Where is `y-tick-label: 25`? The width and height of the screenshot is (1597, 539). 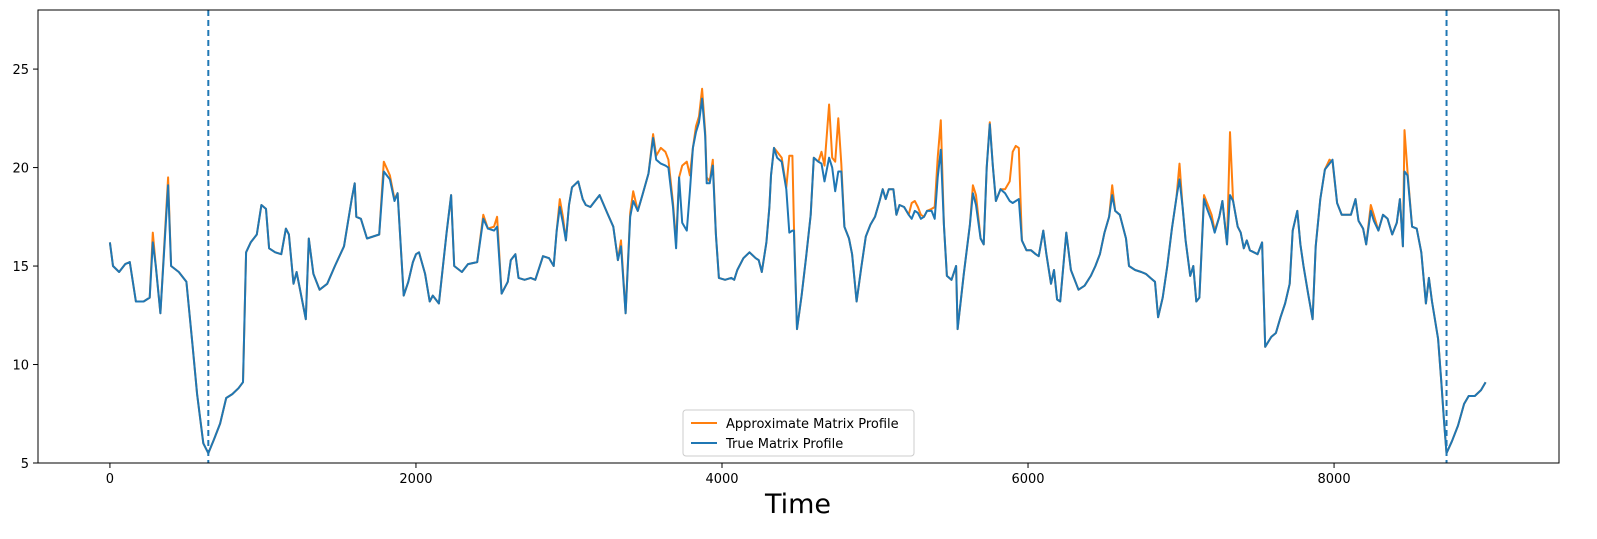
y-tick-label: 25 is located at coordinates (20, 70).